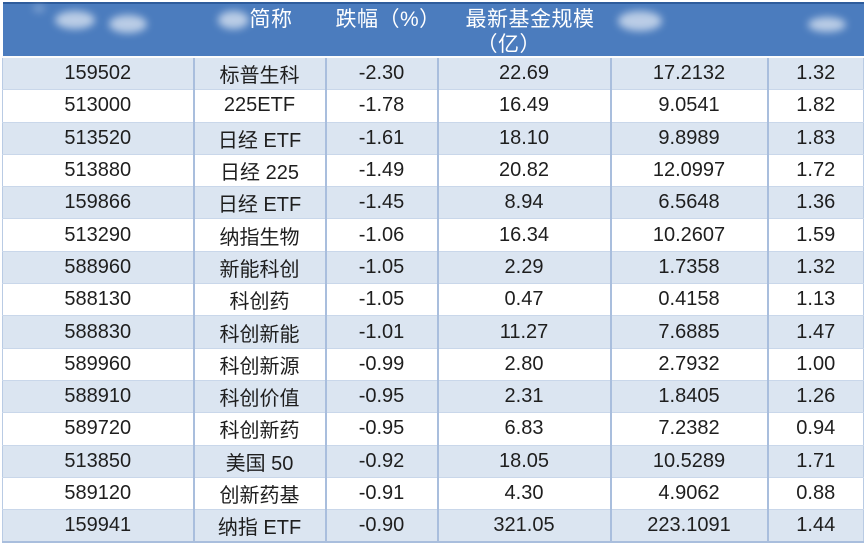 The width and height of the screenshot is (865, 549). What do you see at coordinates (382, 106) in the screenshot?
I see `cell-change-pct: -1.78` at bounding box center [382, 106].